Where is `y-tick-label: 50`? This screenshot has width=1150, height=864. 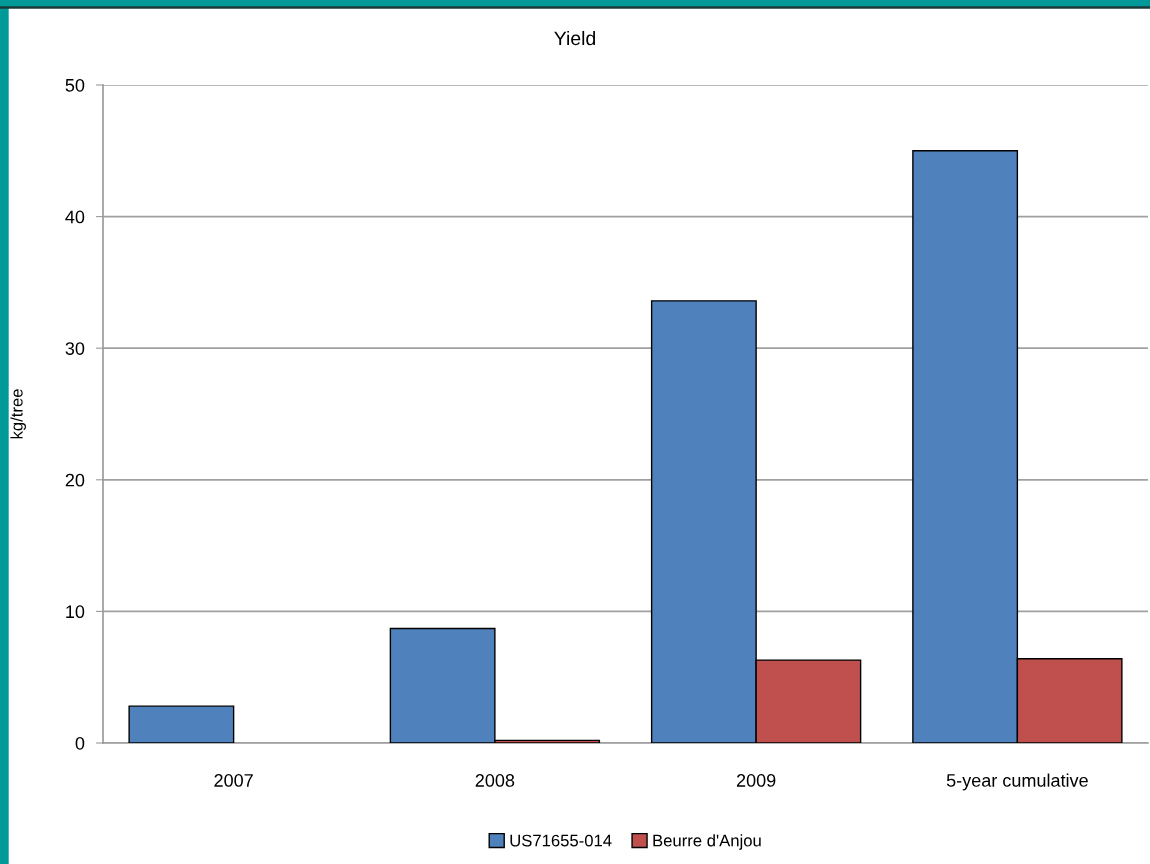
y-tick-label: 50 is located at coordinates (75, 85).